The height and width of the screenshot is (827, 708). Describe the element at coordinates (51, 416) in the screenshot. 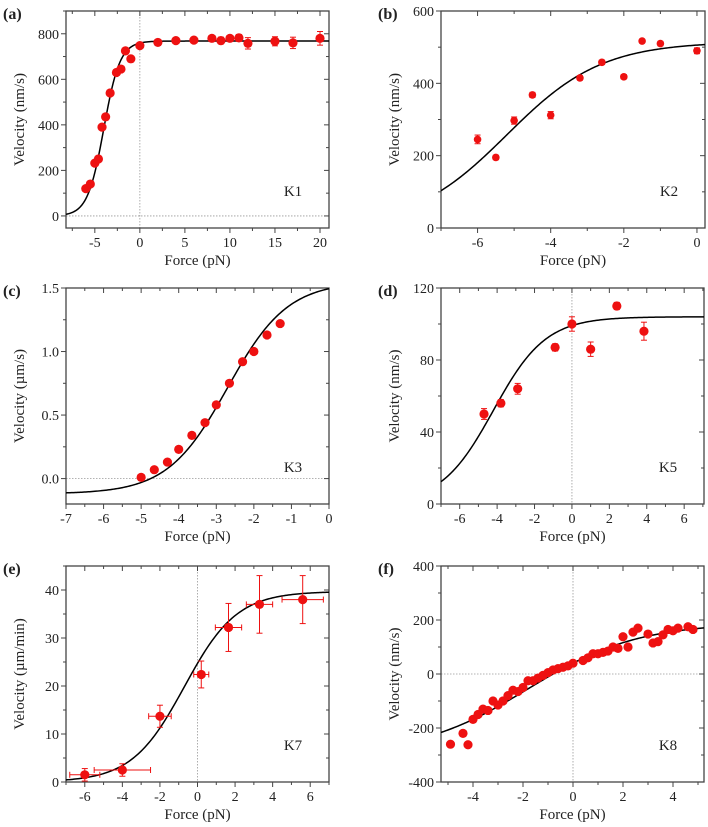

I see `y-tick-label: 0.5` at that location.